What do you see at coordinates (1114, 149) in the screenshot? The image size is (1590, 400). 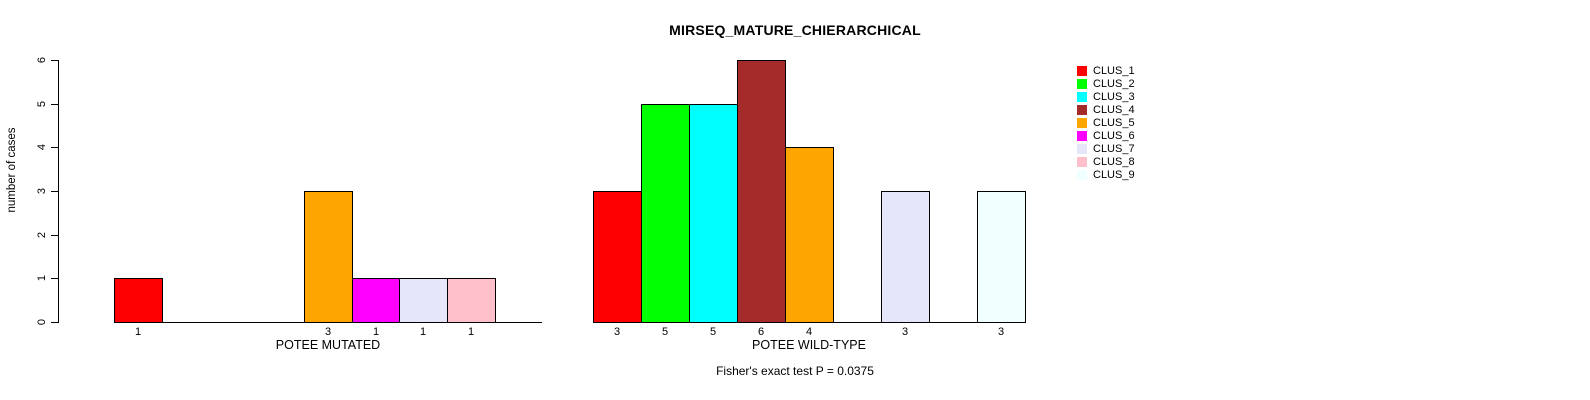 I see `legend-label: CLUS_7` at bounding box center [1114, 149].